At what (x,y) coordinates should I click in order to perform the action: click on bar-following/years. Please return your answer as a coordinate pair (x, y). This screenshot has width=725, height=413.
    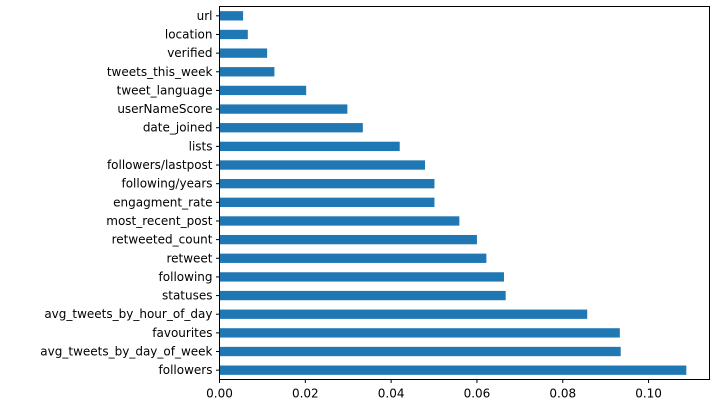
    Looking at the image, I should click on (327, 184).